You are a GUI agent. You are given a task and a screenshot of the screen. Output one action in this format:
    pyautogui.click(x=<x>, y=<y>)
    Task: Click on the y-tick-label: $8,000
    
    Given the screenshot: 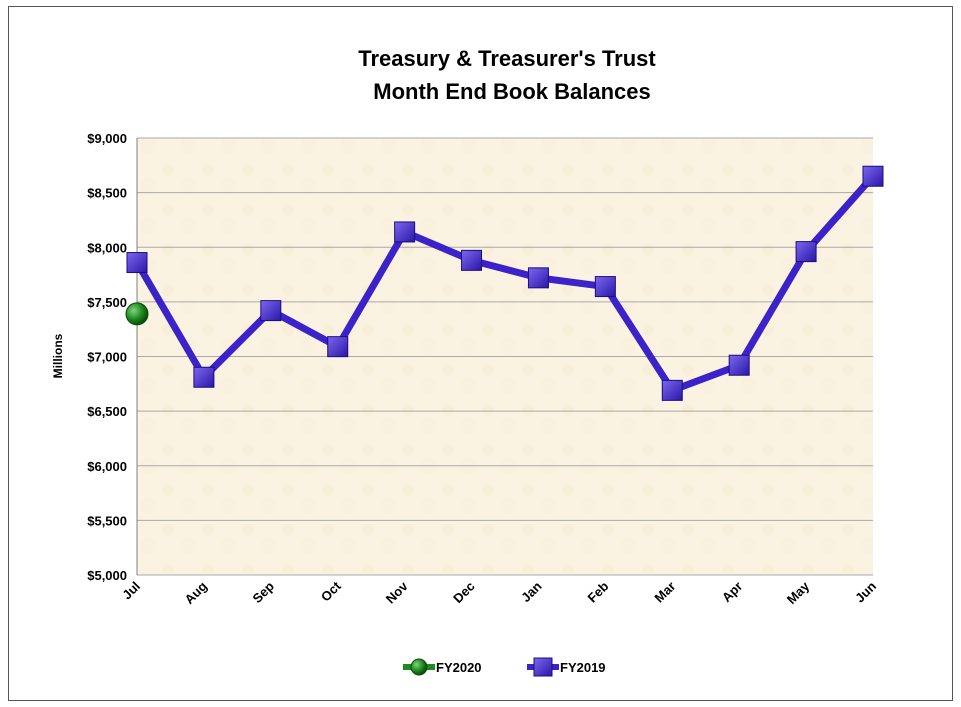 What is the action you would take?
    pyautogui.click(x=107, y=247)
    